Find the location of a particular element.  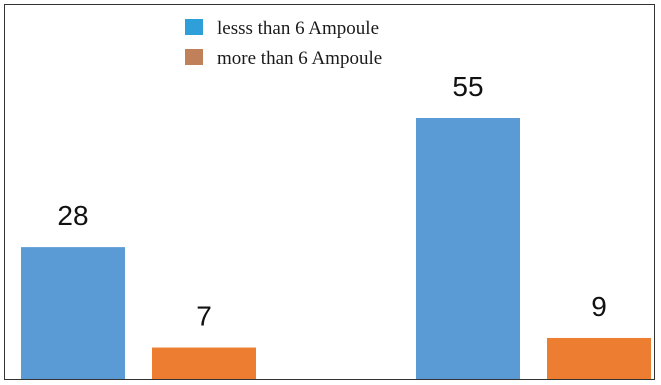

legend-label-1: lesss than 6 Ampoule is located at coordinates (298, 28).